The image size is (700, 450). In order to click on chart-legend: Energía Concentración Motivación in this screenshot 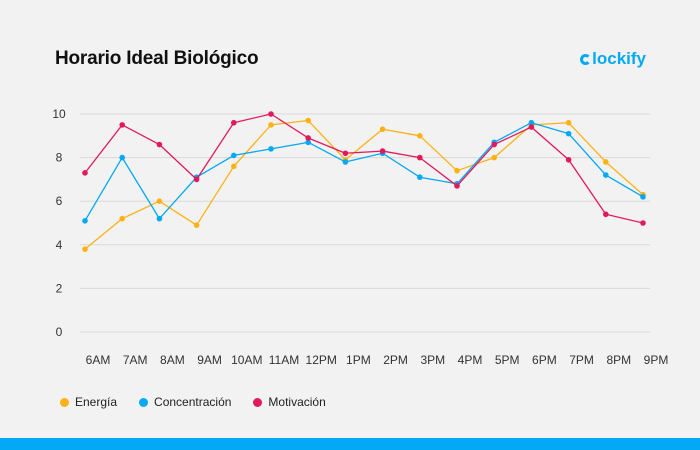, I will do `click(204, 402)`.